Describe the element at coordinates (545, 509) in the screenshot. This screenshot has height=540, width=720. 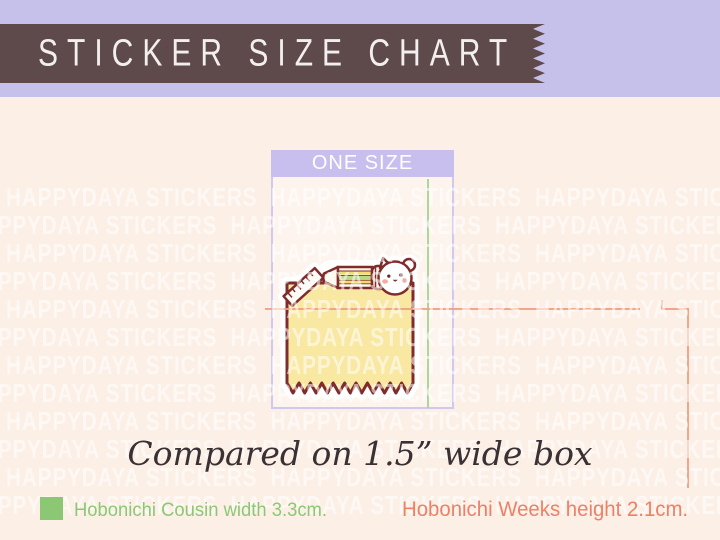
I see `weeks-height-label: Hobonichi Weeks height 2.1cm.` at that location.